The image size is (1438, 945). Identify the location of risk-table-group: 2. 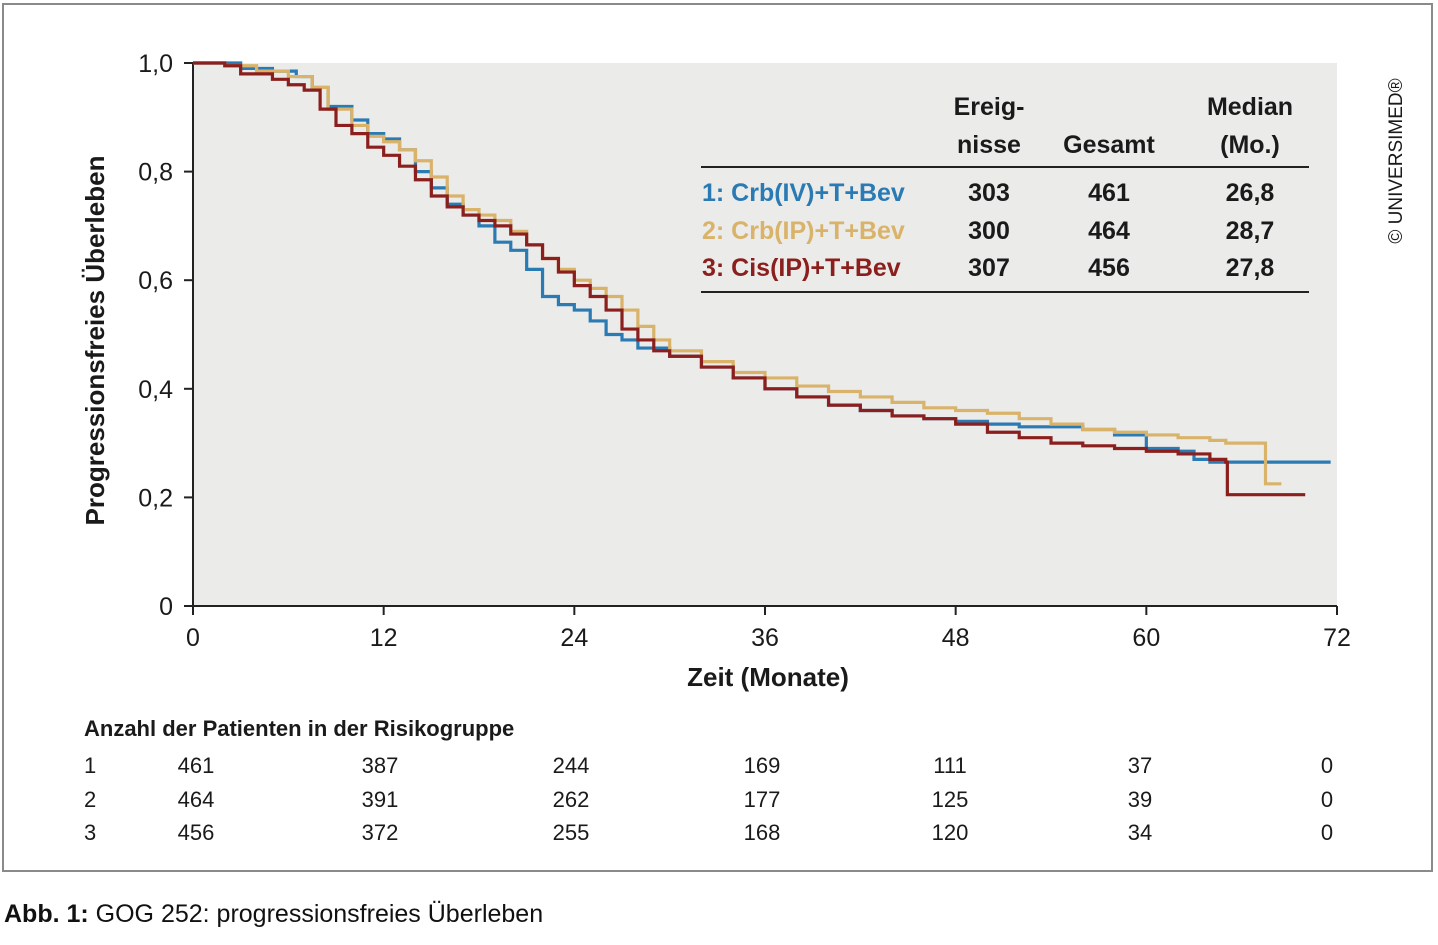
(90, 799).